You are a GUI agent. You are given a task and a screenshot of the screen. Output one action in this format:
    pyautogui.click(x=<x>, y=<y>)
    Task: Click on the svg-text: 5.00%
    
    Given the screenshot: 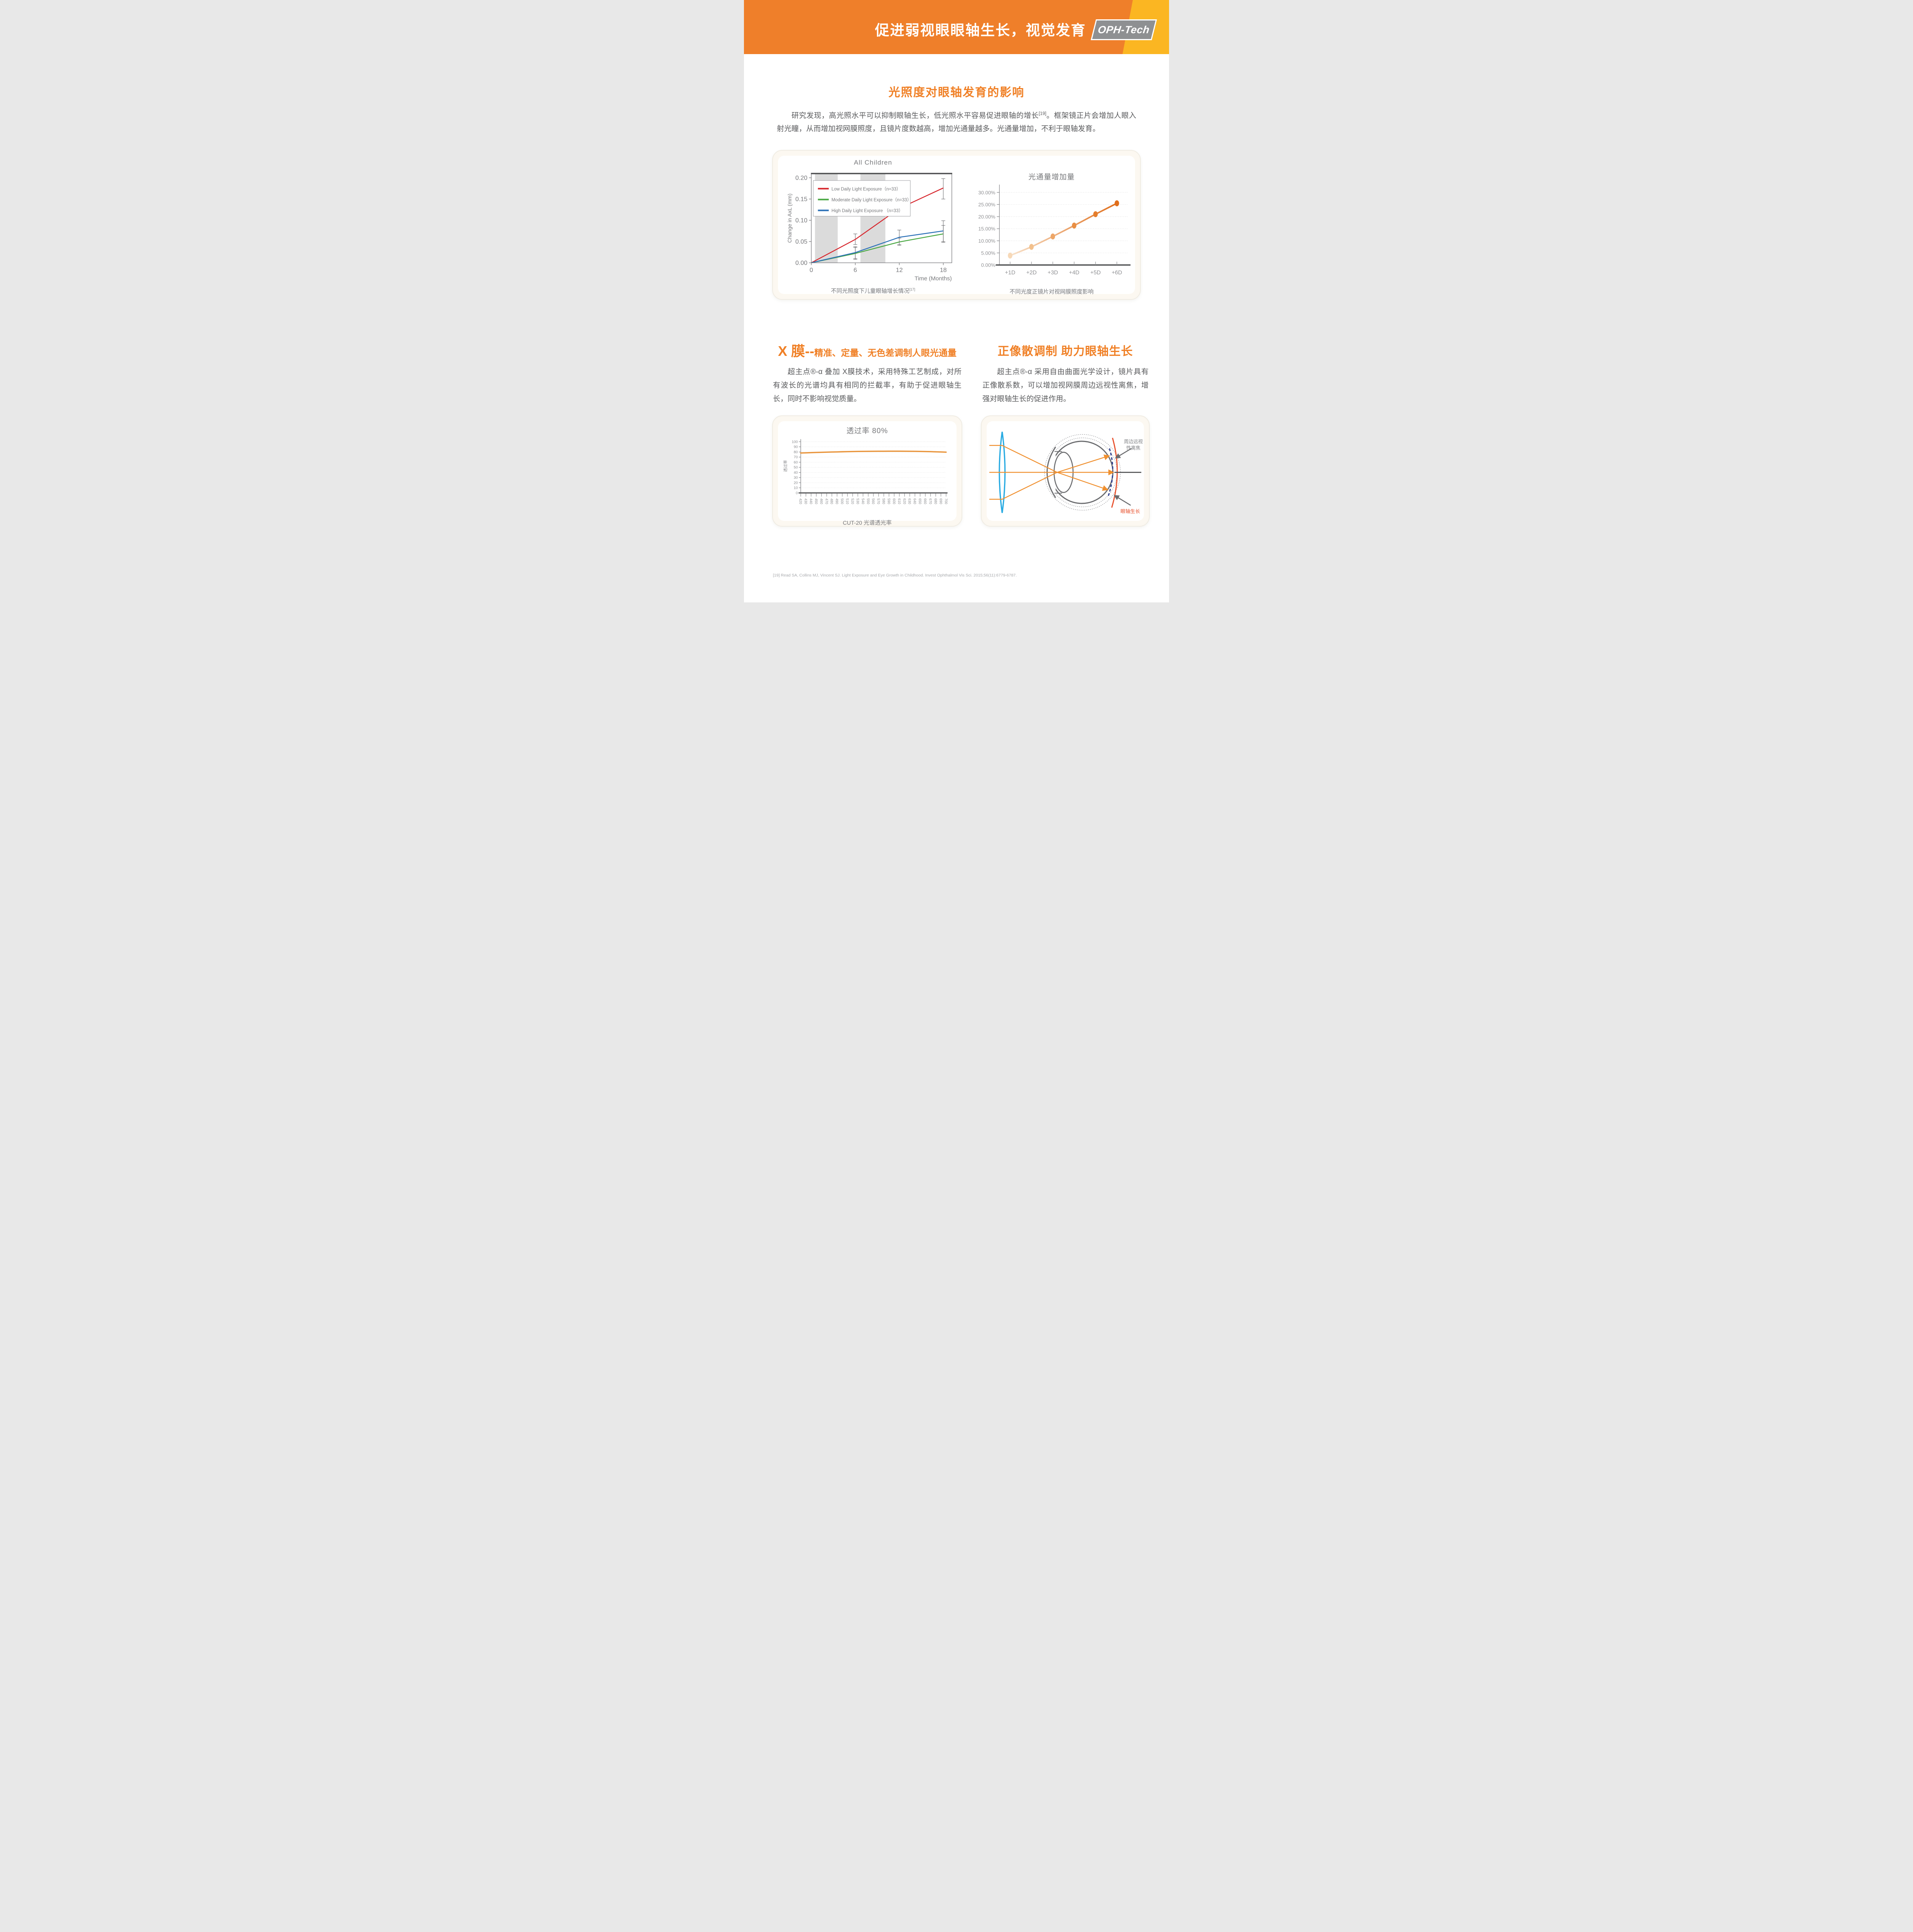 What is the action you would take?
    pyautogui.click(x=988, y=253)
    